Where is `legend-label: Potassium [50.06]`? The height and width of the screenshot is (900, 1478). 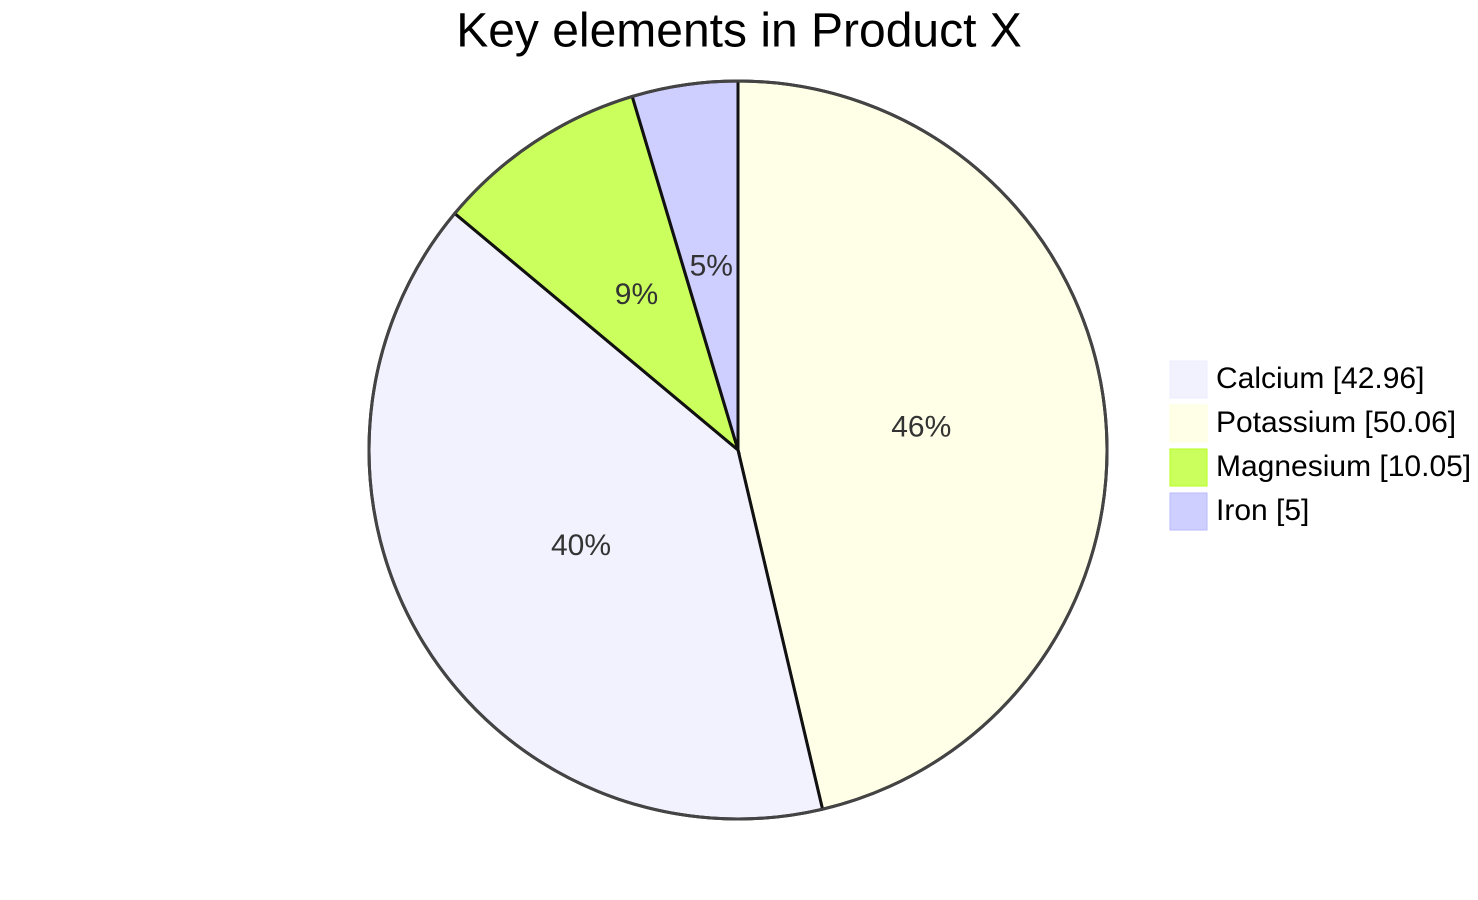
legend-label: Potassium [50.06] is located at coordinates (1336, 422).